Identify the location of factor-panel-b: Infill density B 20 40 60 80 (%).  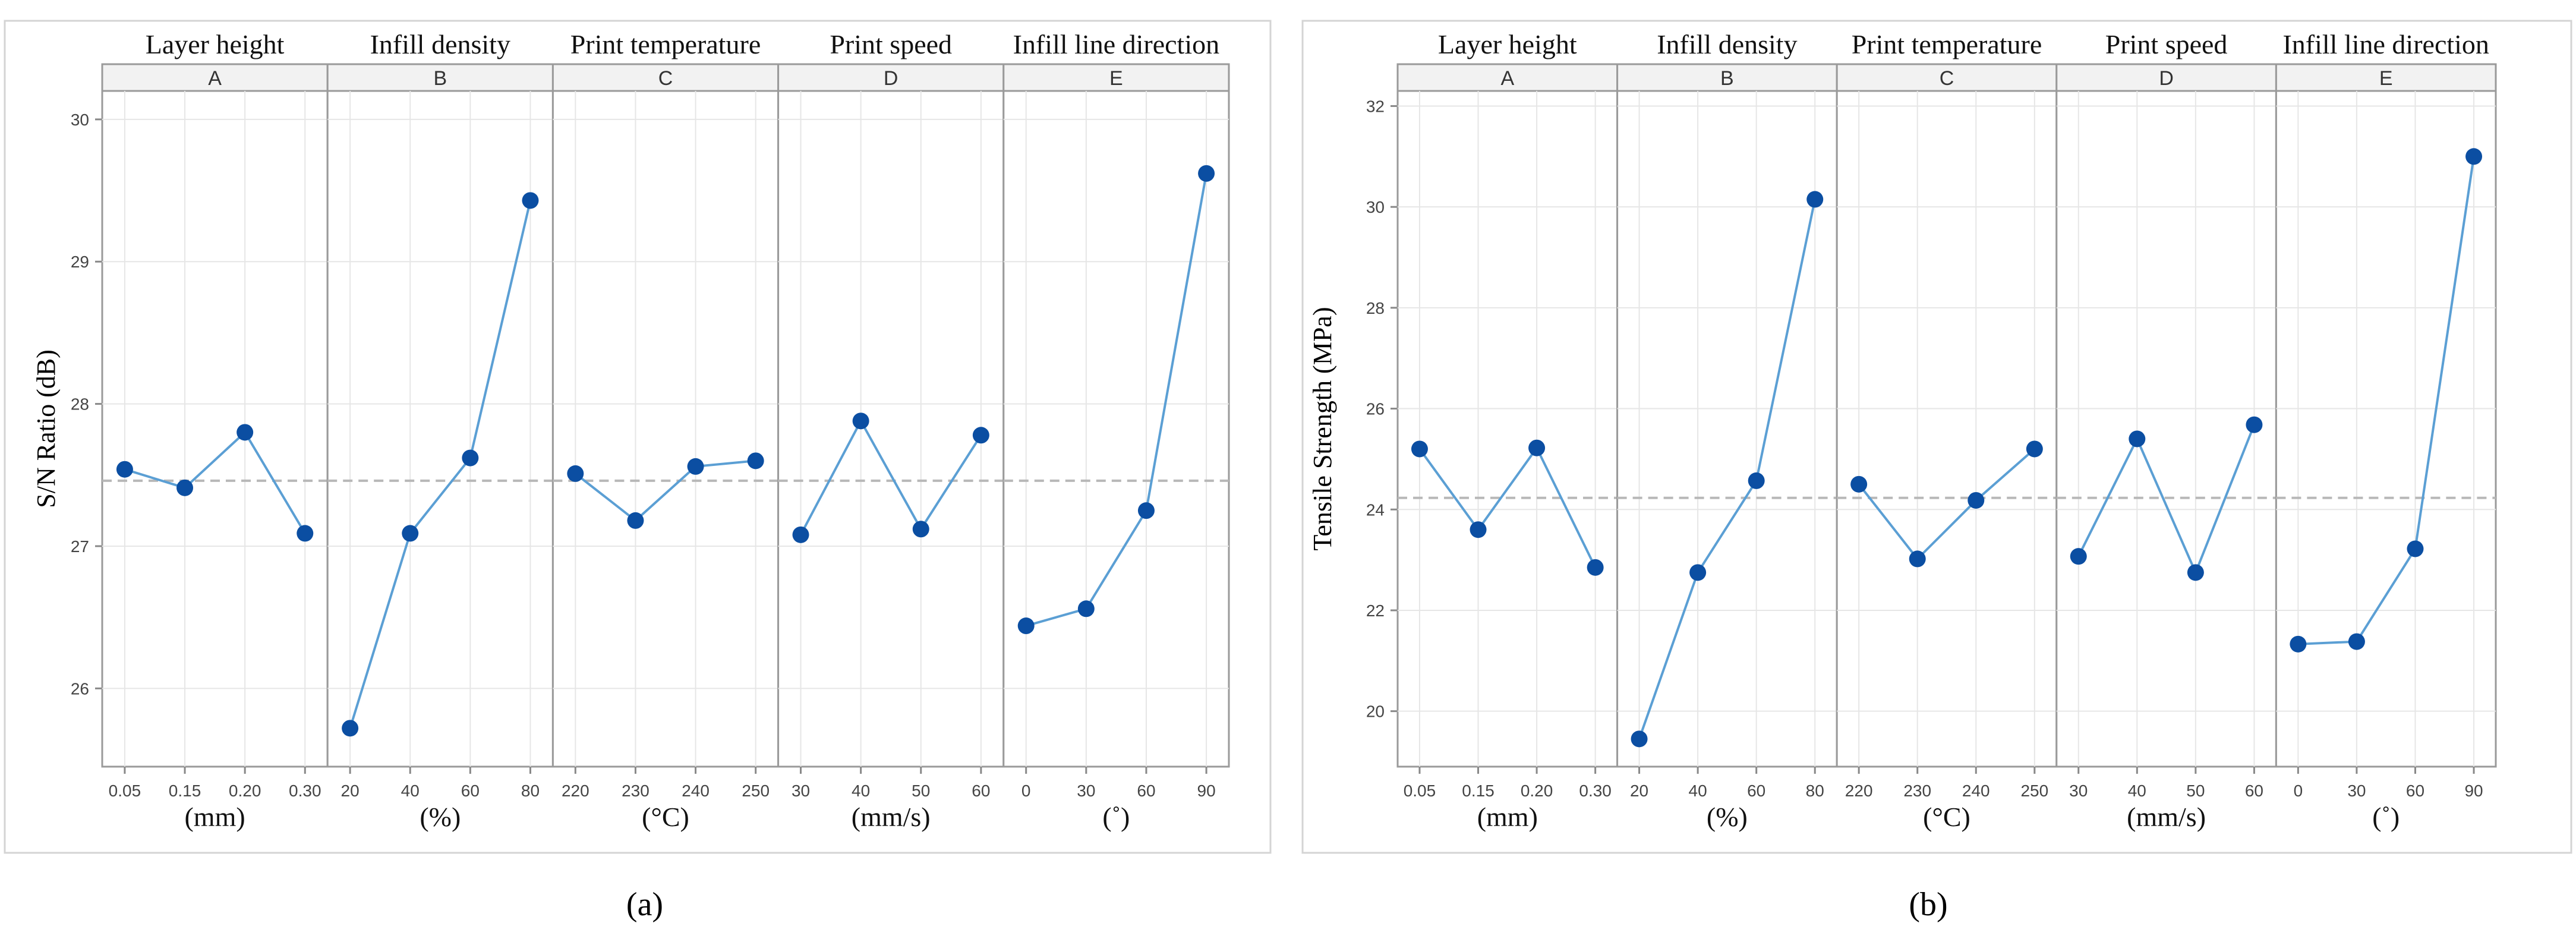
(440, 430).